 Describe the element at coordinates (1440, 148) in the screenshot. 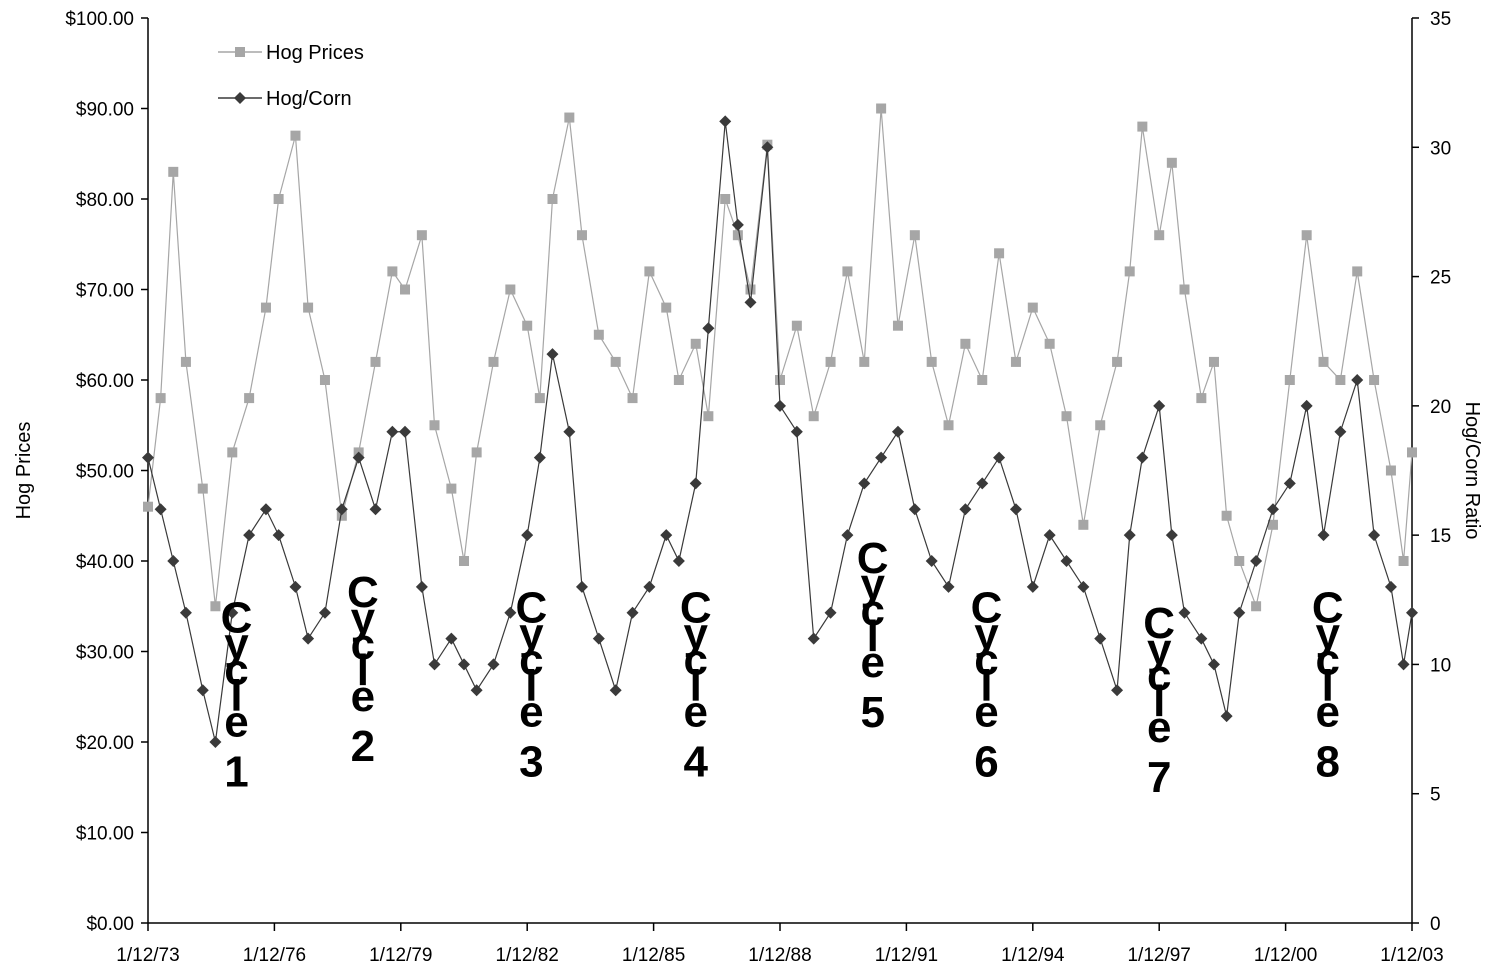

I see `y-right-tick-label: 30` at that location.